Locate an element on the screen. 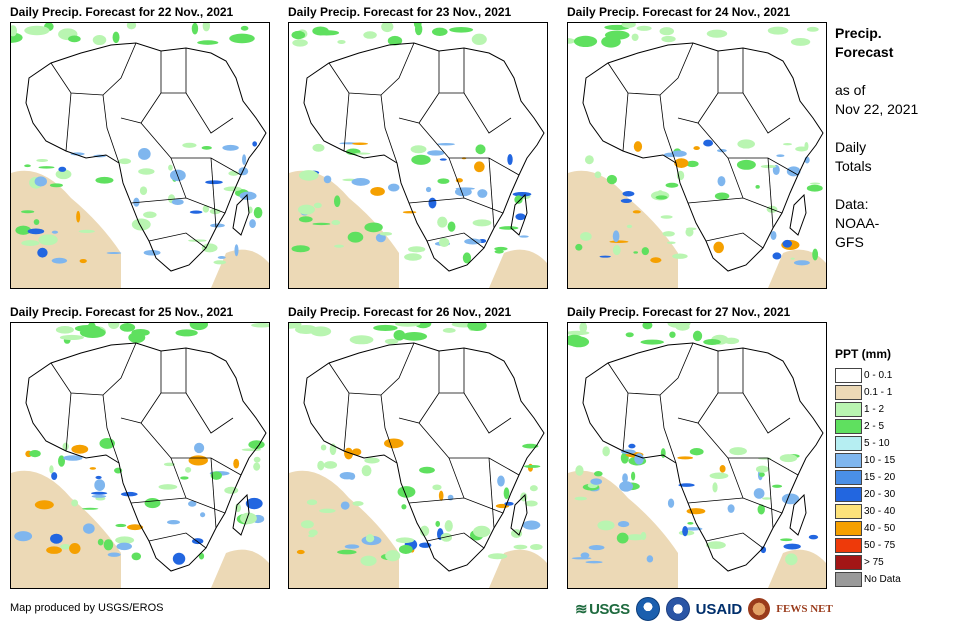 Image resolution: width=967 pixels, height=626 pixels. panel-title: Daily Precip. Forecast for 26 Nov., 2021 is located at coordinates (400, 312).